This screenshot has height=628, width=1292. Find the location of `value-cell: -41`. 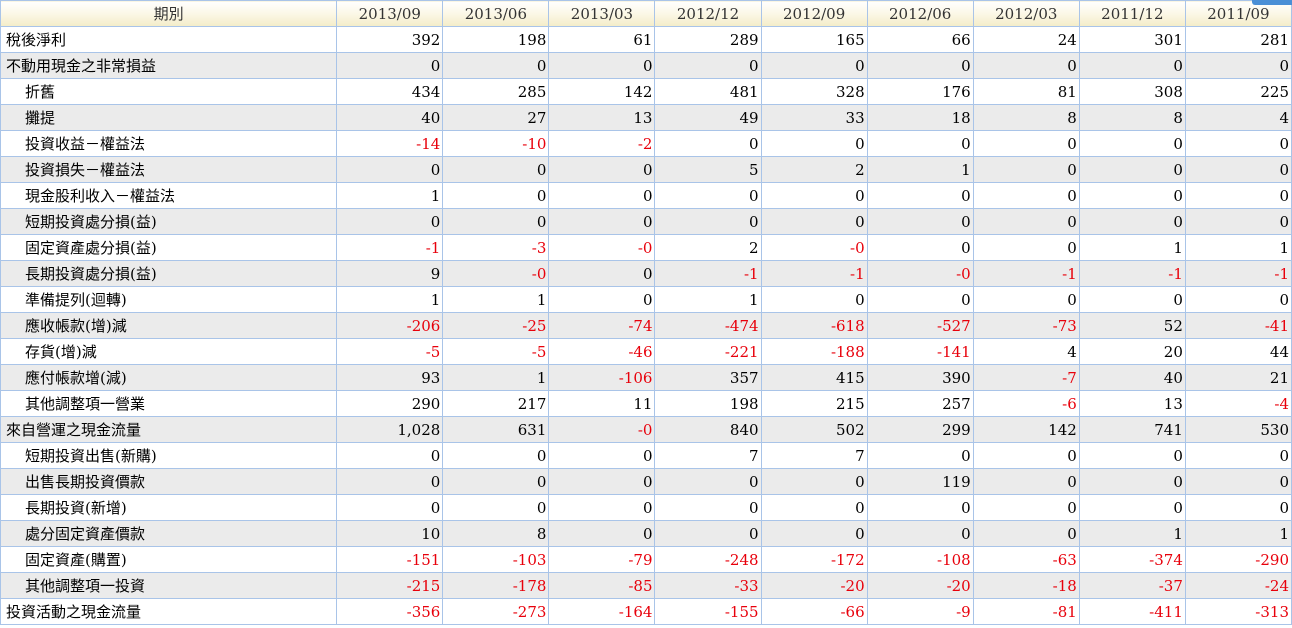

value-cell: -41 is located at coordinates (1238, 325).